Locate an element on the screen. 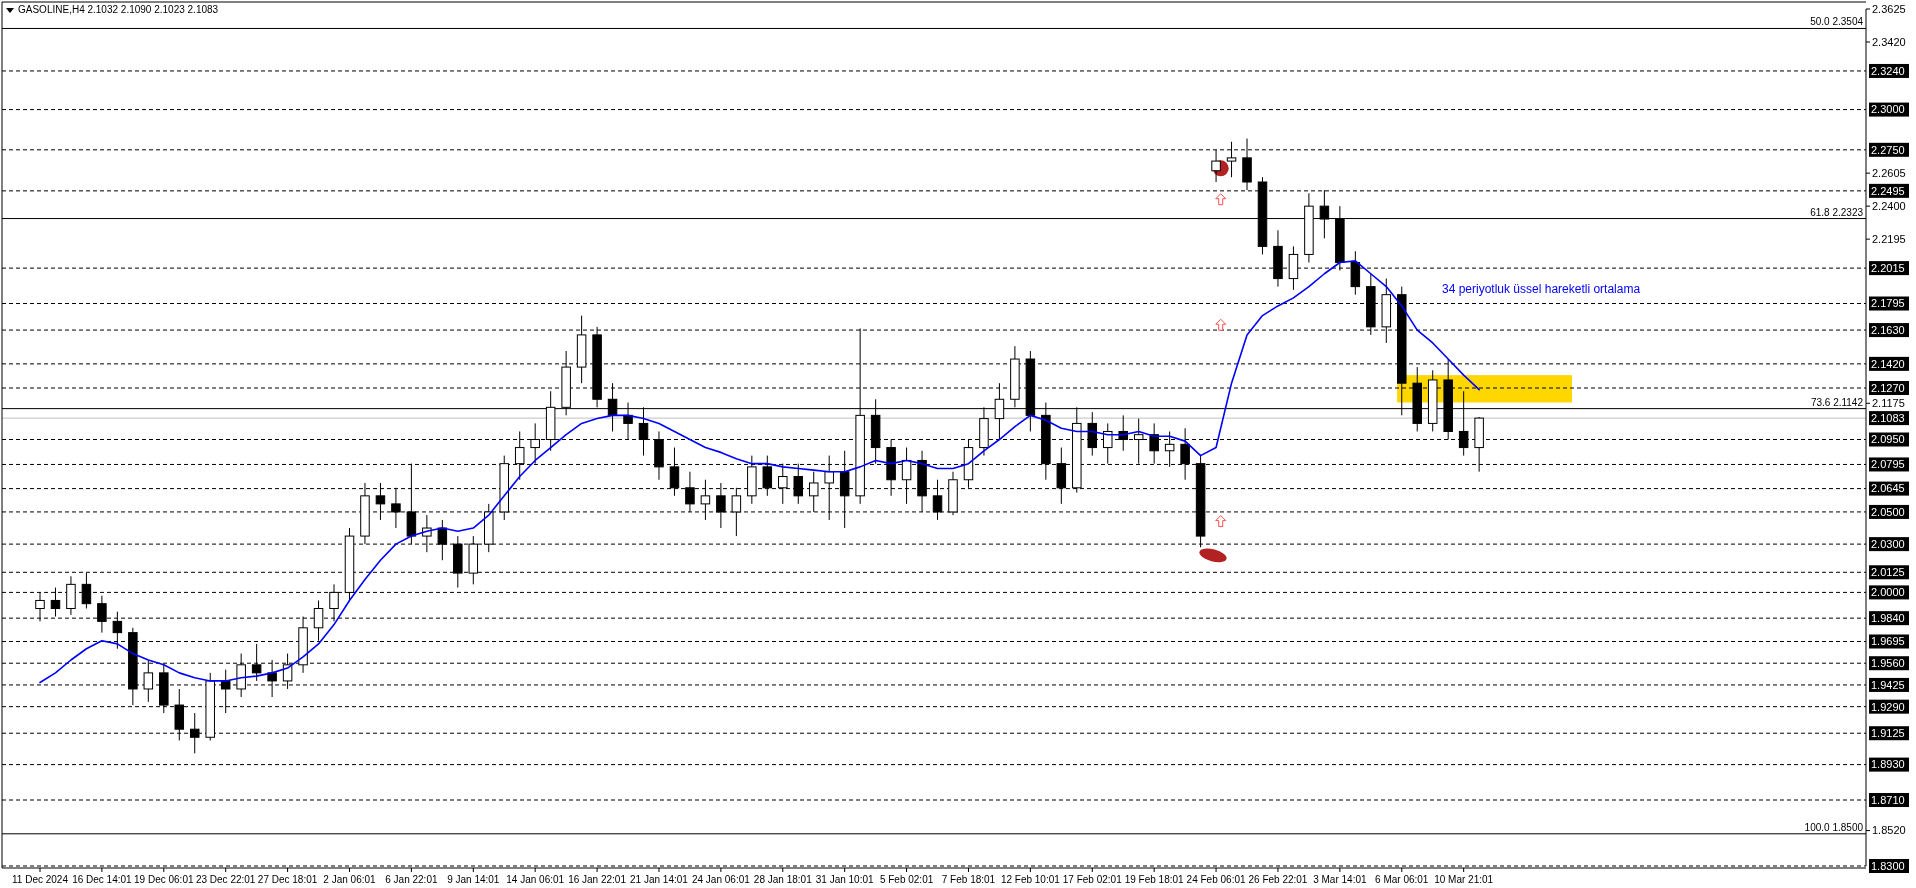  y-tick-label: 1.8520 is located at coordinates (1889, 830).